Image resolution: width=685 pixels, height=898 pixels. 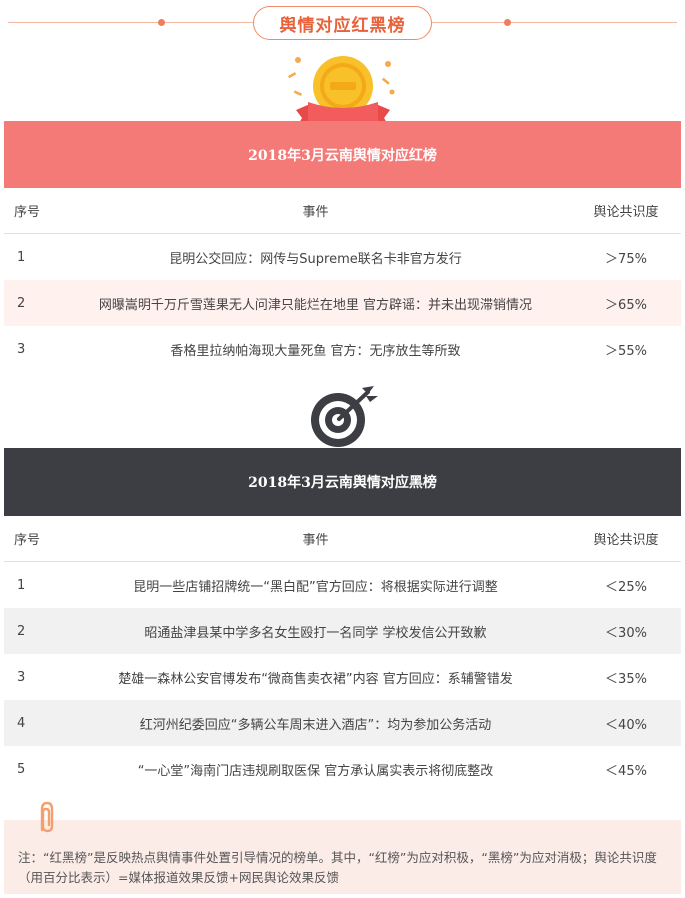 I want to click on row-event: 昭通盐津县某中学多名女生殴打一名同学 学校发信公开致歉, so click(x=315, y=633).